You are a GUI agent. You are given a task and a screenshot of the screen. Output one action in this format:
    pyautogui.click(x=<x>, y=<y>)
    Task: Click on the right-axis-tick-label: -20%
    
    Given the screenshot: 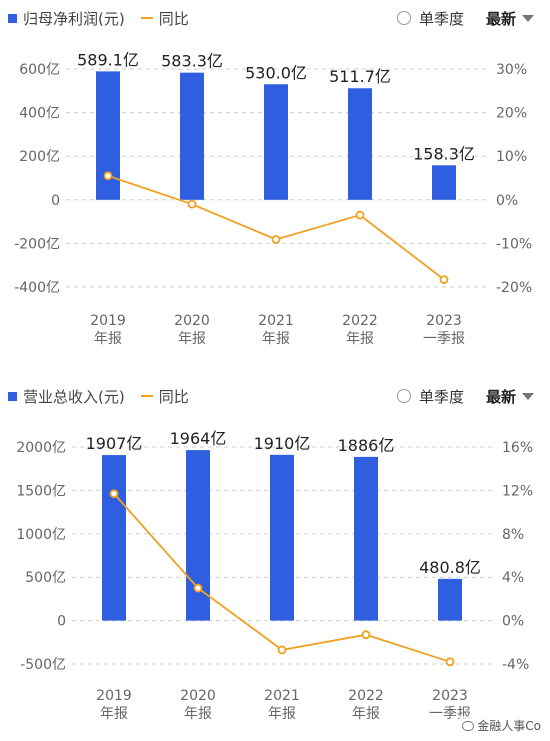 What is the action you would take?
    pyautogui.click(x=514, y=288)
    